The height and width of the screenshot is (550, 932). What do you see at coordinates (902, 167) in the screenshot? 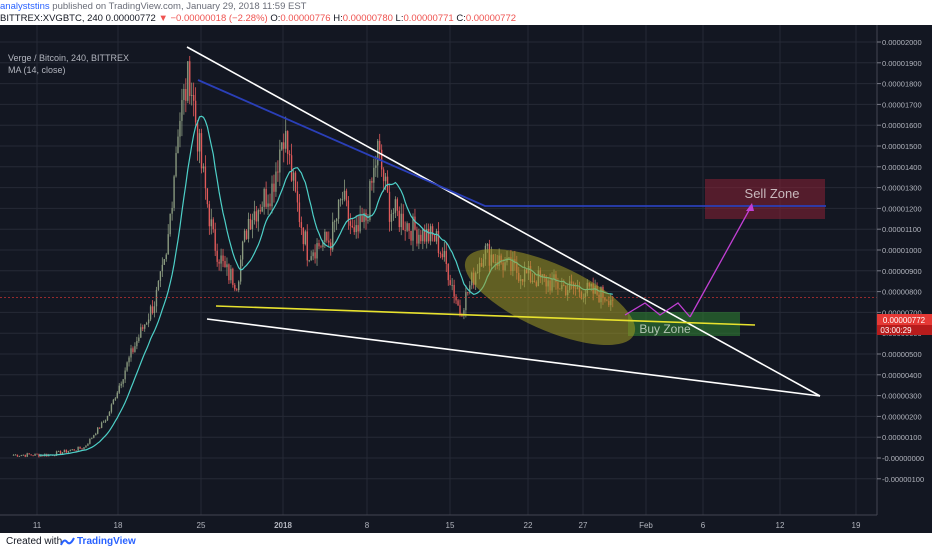
I see `price-tick-label: 0.00001400` at bounding box center [902, 167].